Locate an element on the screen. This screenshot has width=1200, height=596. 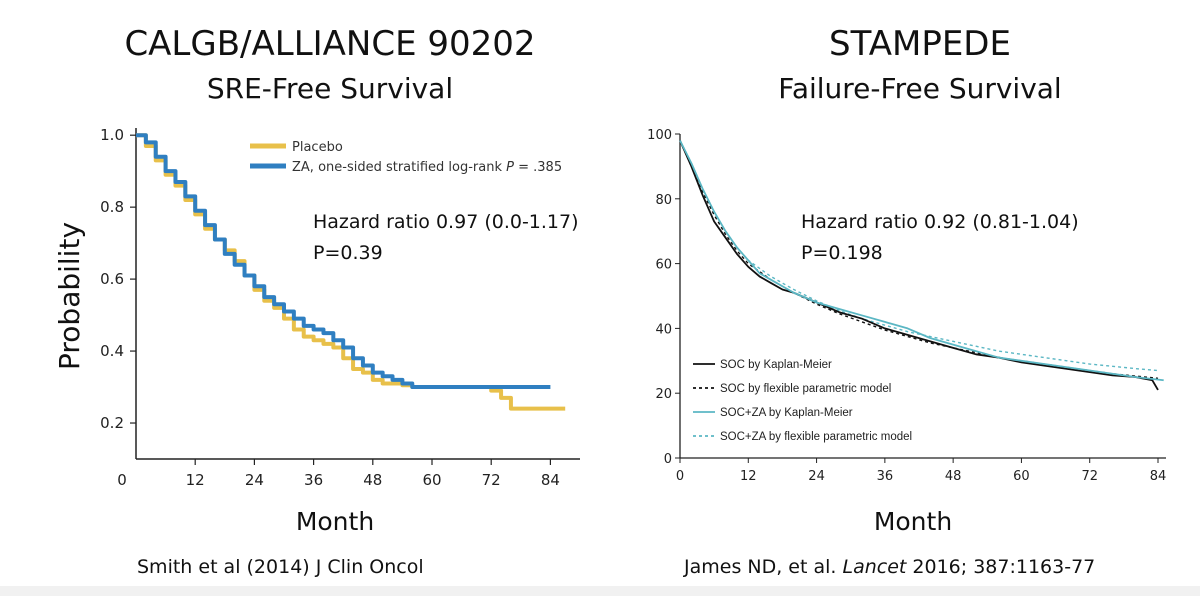
right-x-tick-label: 12 is located at coordinates (748, 476).